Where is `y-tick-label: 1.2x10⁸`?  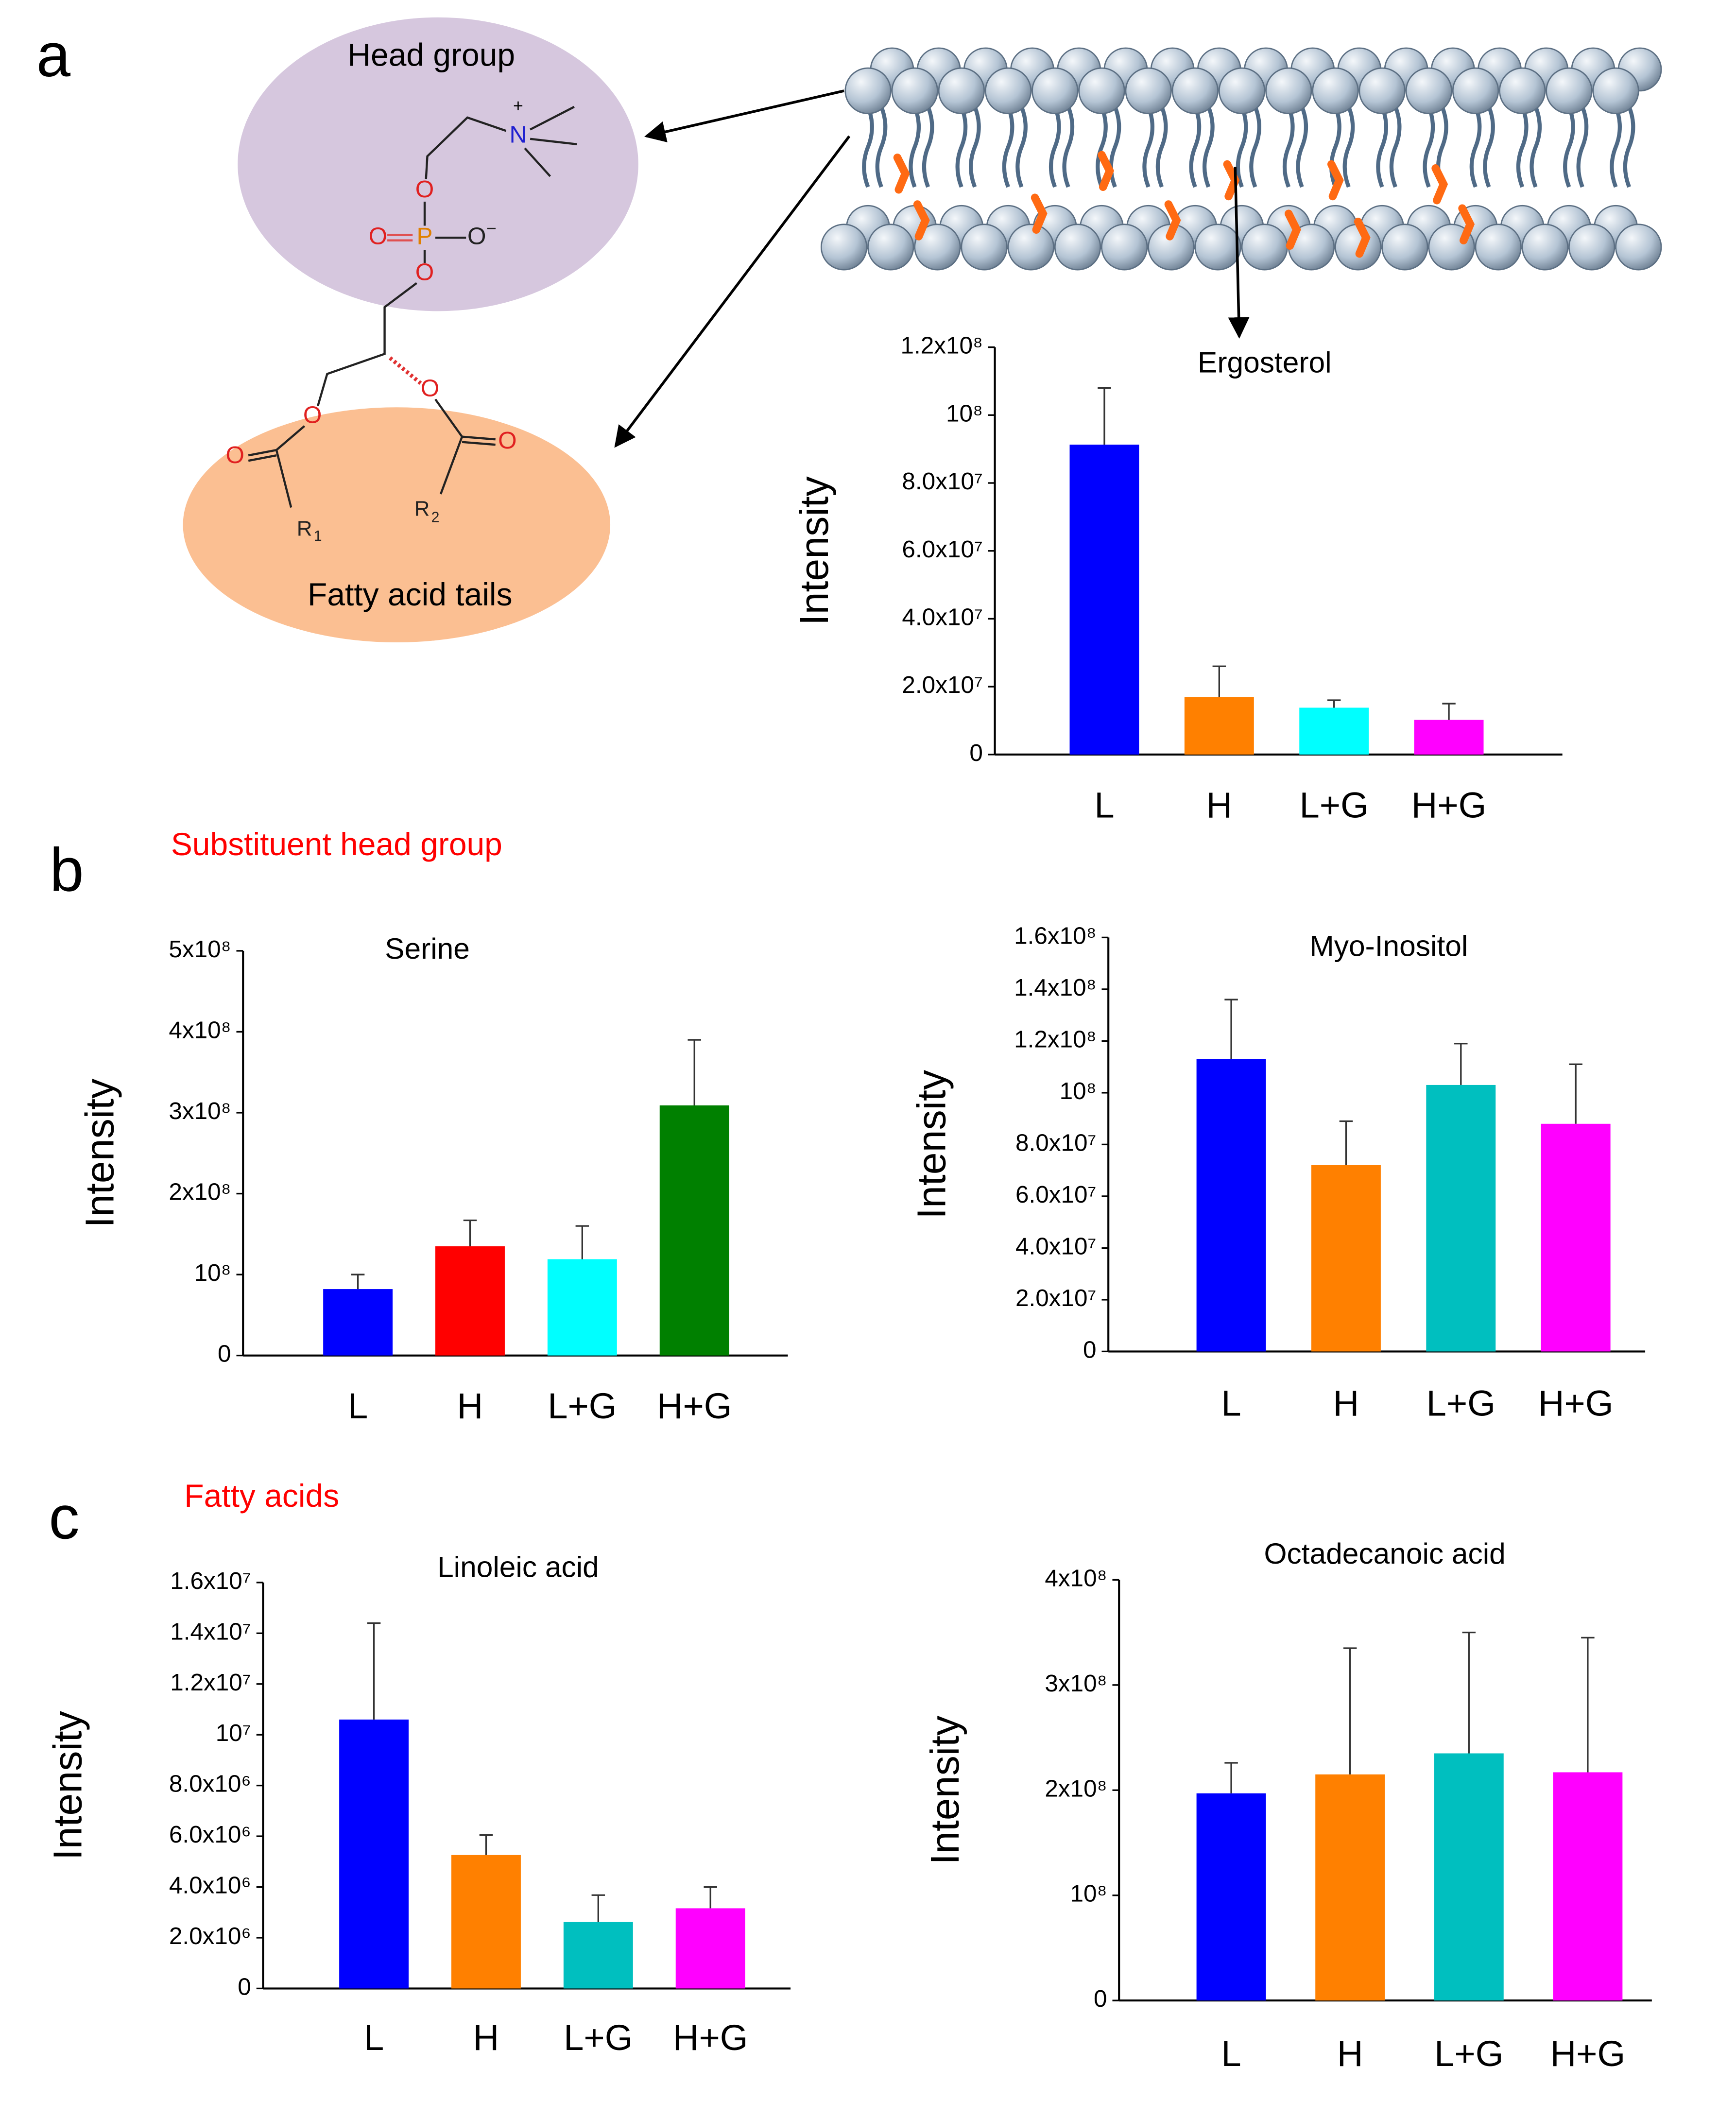 y-tick-label: 1.2x10⁸ is located at coordinates (941, 346).